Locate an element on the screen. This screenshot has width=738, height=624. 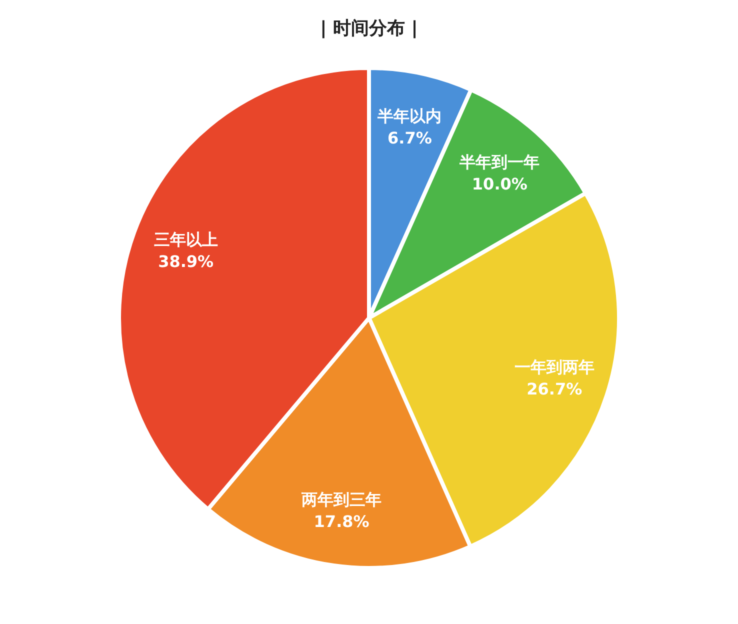
chart-title: | 时间分布 | is located at coordinates (369, 28).